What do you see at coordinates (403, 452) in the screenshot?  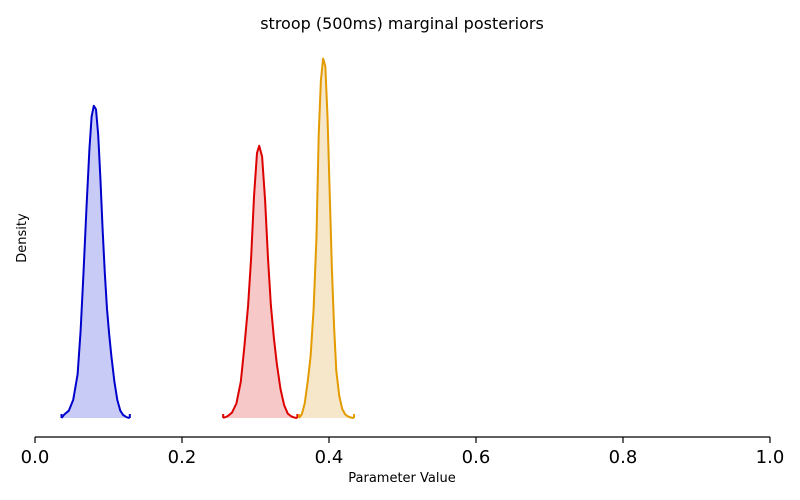 I see `x-axis-ticks: 0.0 0.2 0.4 0.6 0.8 1.0` at bounding box center [403, 452].